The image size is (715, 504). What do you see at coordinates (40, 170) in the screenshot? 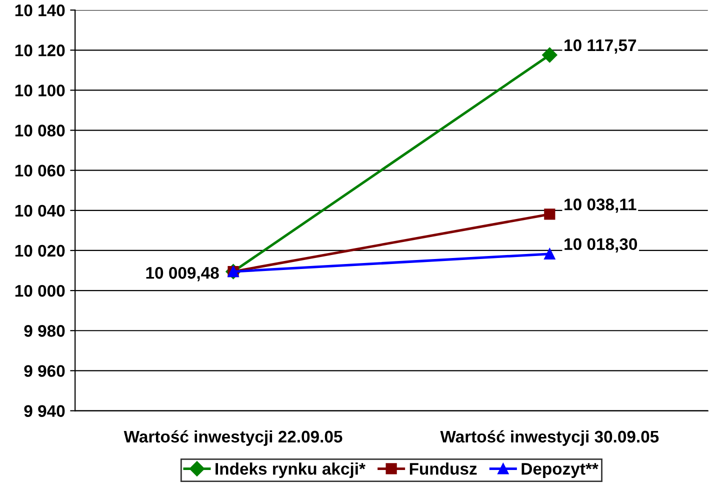
I see `y-tick-label: 10 060` at bounding box center [40, 170].